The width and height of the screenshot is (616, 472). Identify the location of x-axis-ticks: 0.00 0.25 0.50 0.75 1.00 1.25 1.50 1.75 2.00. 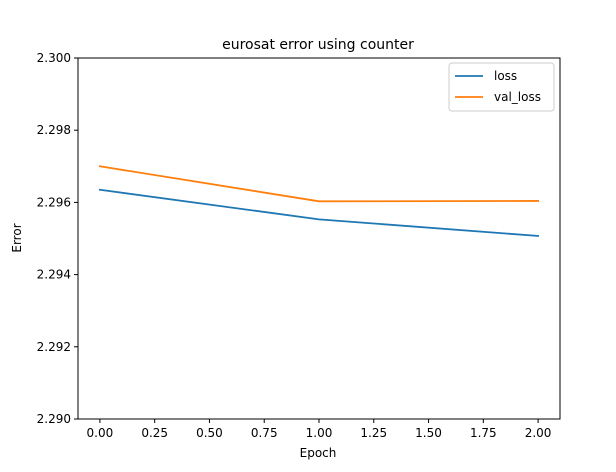
(319, 429).